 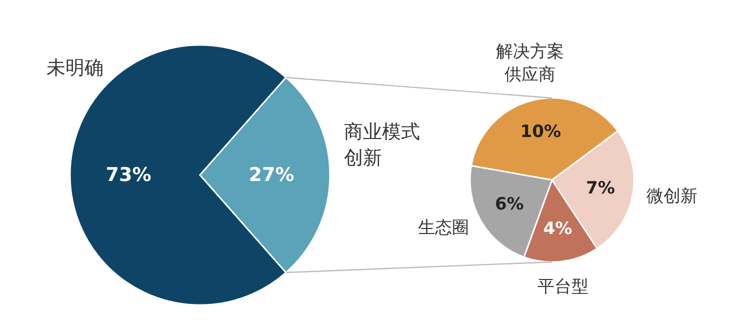 I want to click on slice-label: 商业模式创新, so click(x=382, y=145).